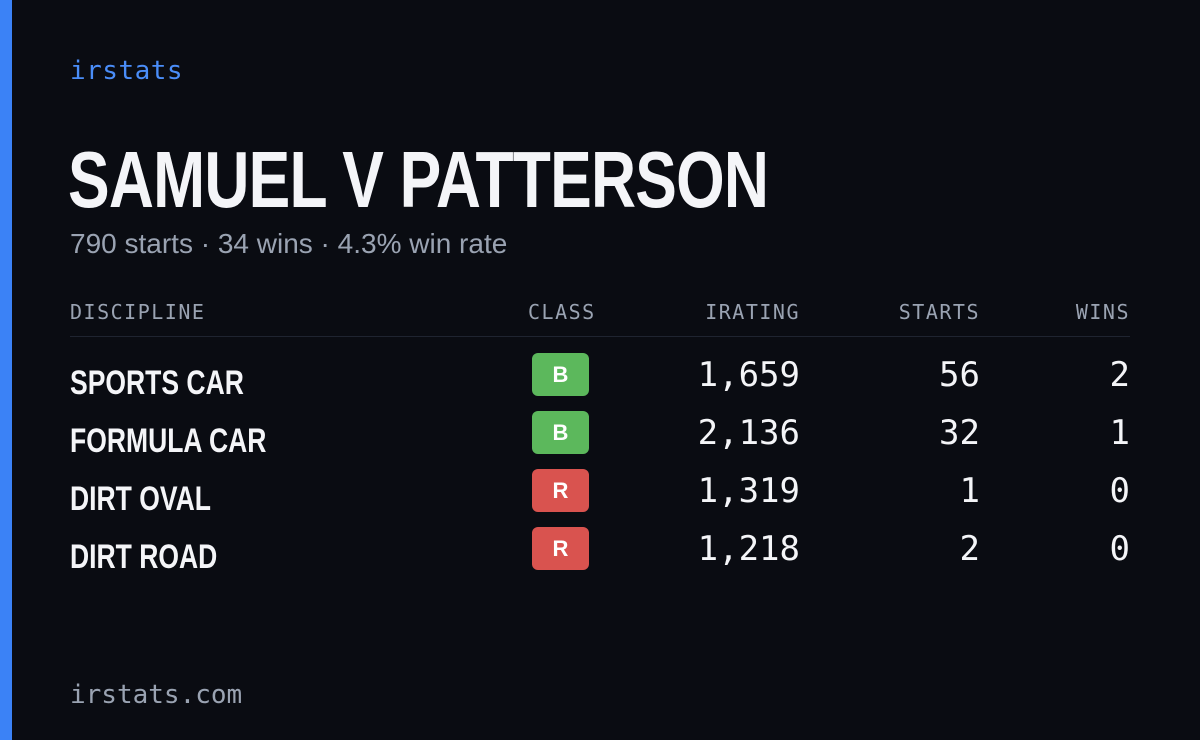  Describe the element at coordinates (157, 383) in the screenshot. I see `discipline-name: SPORTS CAR` at that location.